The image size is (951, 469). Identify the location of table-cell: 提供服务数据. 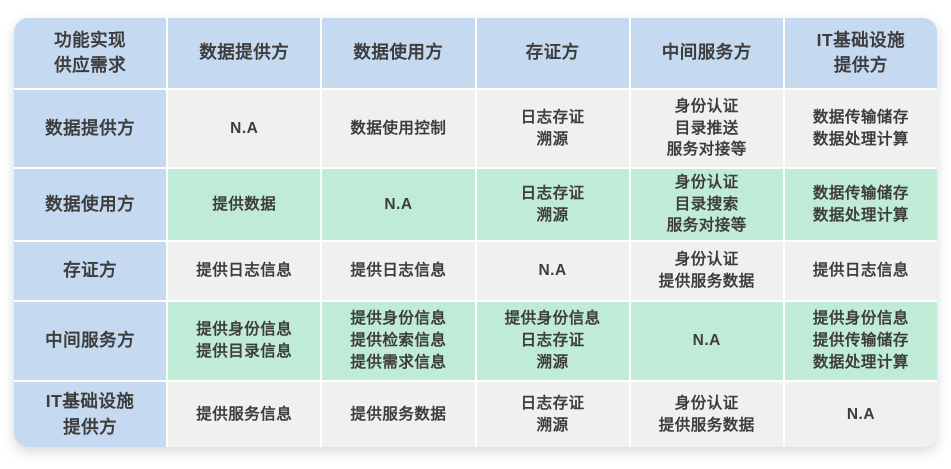
(398, 414).